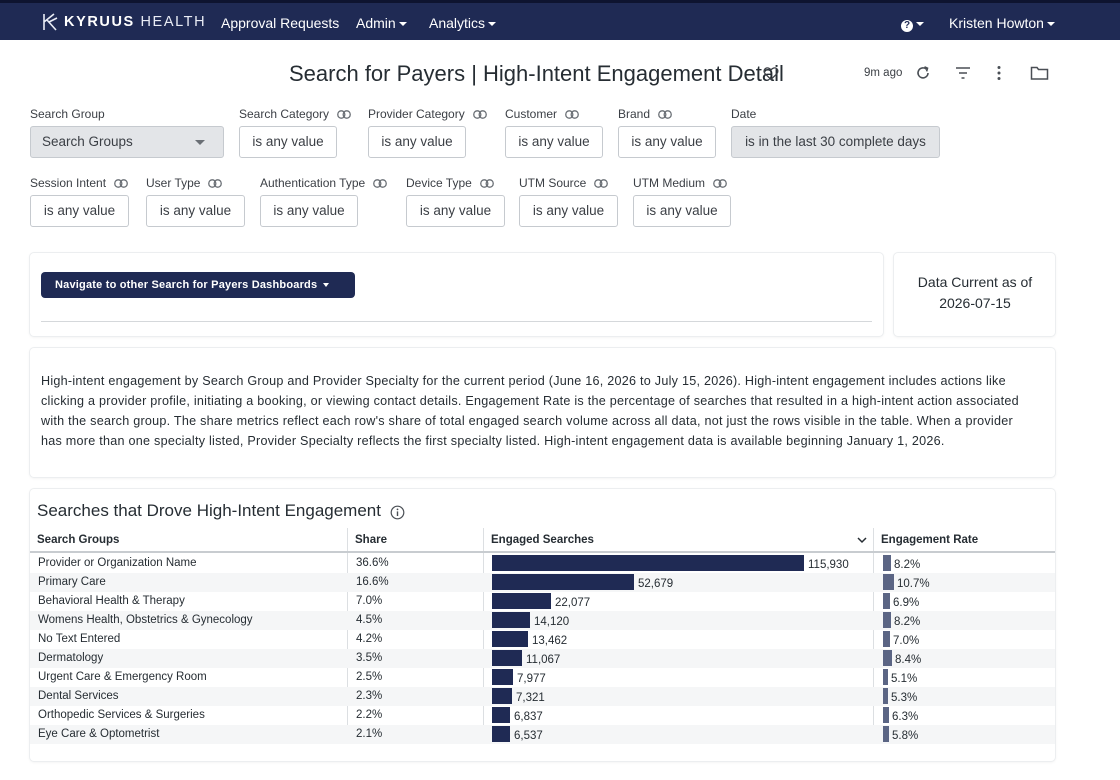 Image resolution: width=1120 pixels, height=780 pixels. What do you see at coordinates (127, 142) in the screenshot?
I see `search-group-select: Search Groups` at bounding box center [127, 142].